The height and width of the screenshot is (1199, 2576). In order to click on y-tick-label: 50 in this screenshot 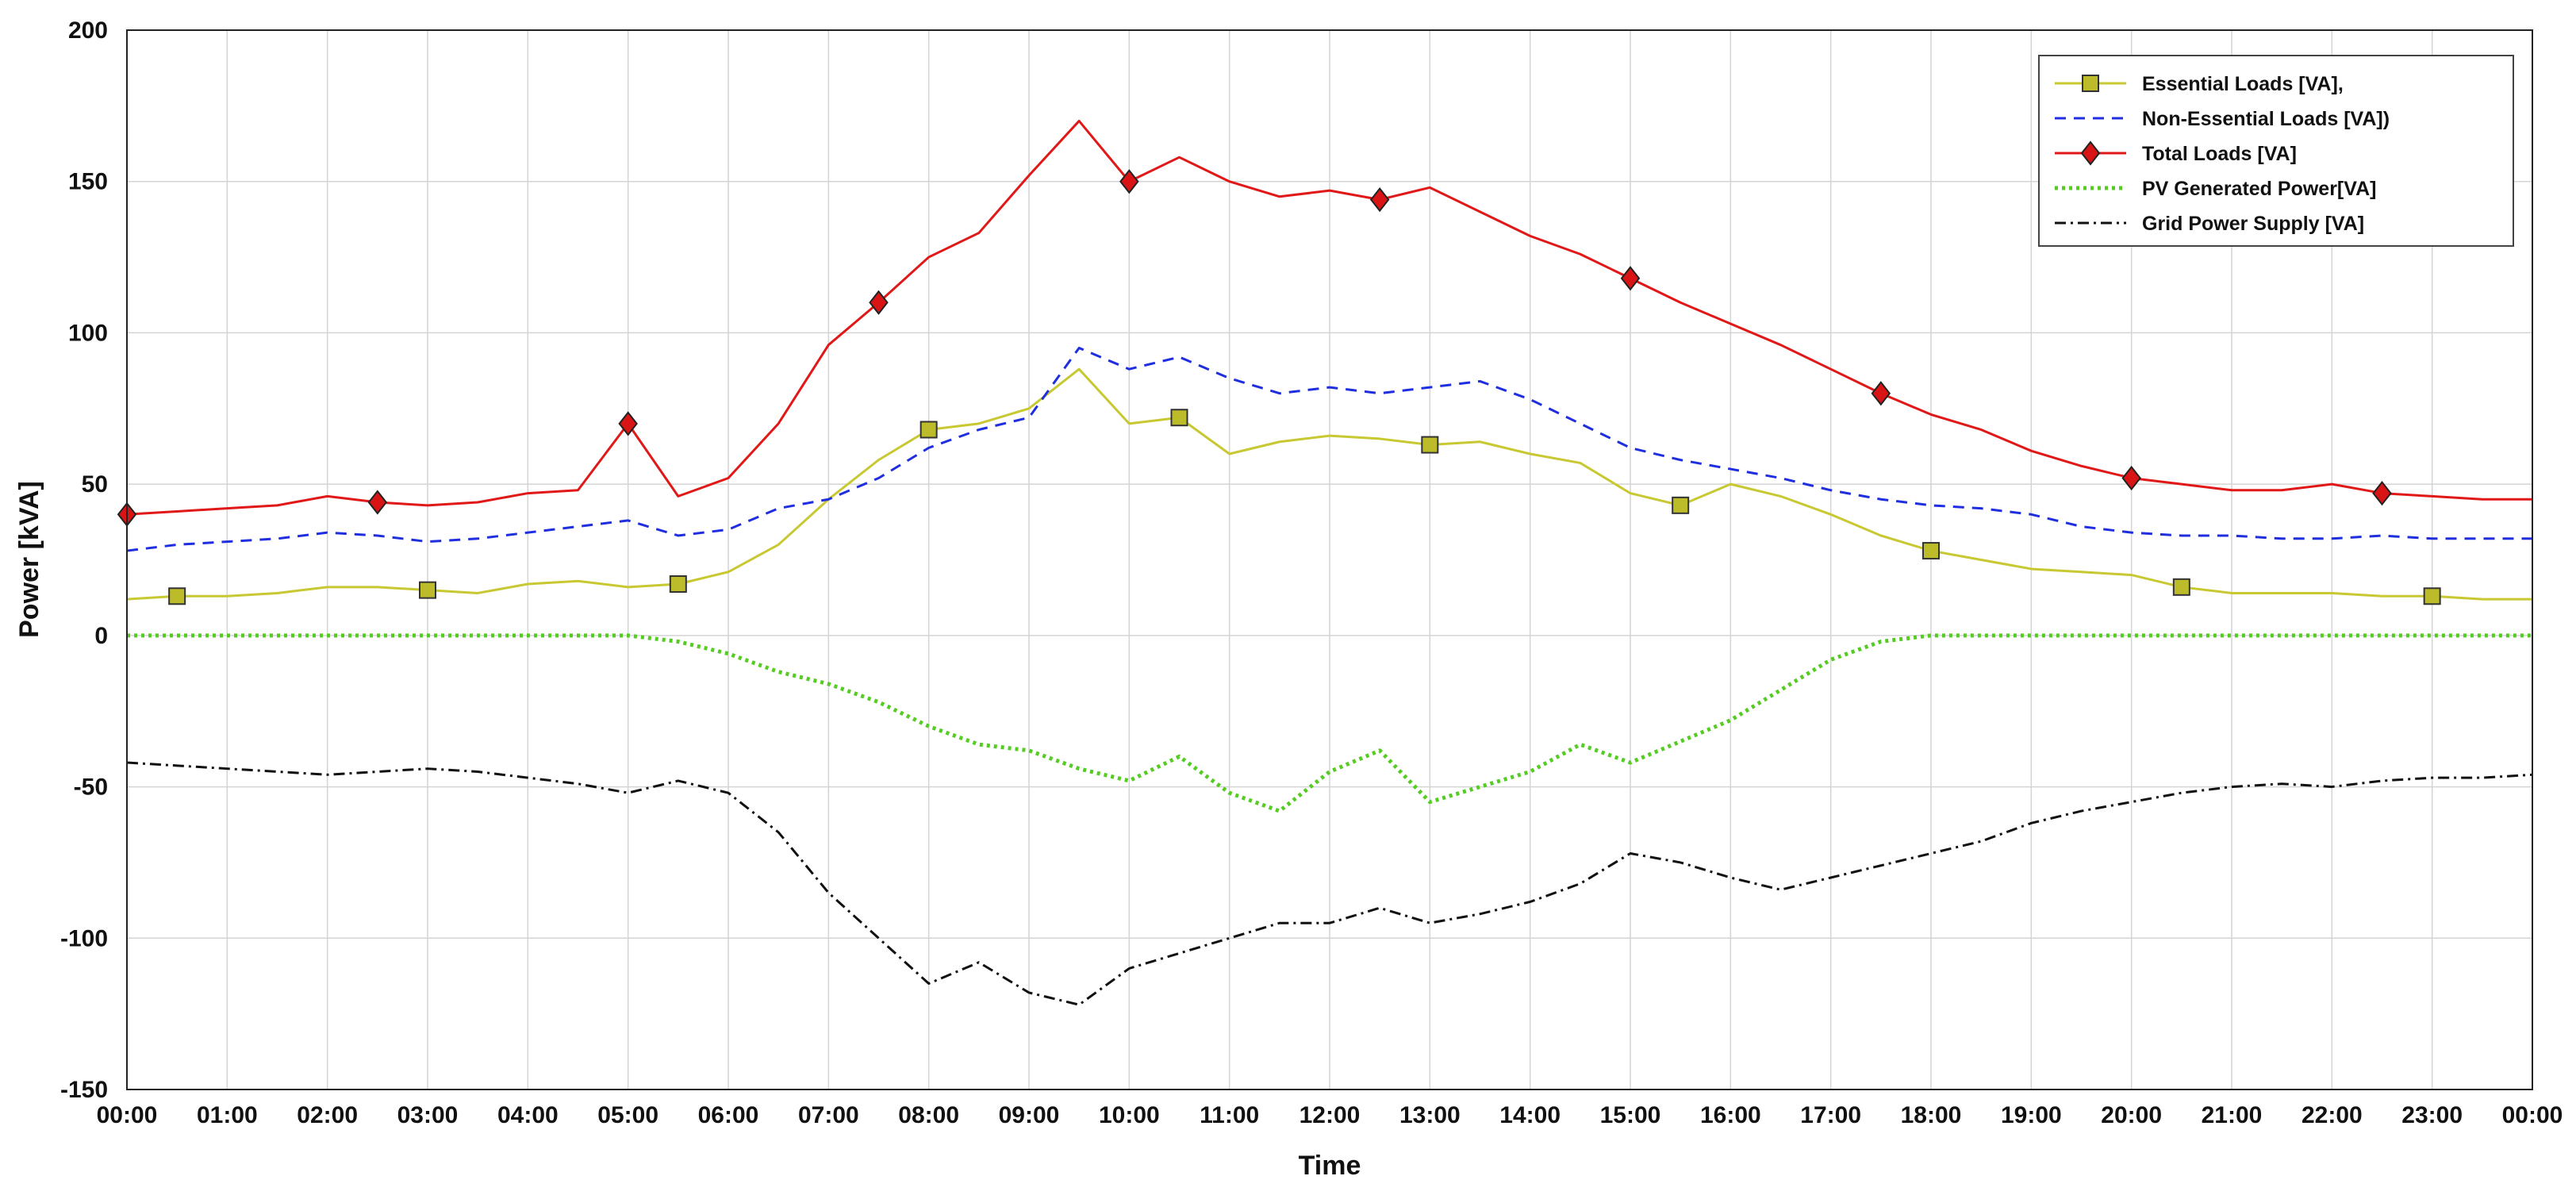, I will do `click(95, 484)`.